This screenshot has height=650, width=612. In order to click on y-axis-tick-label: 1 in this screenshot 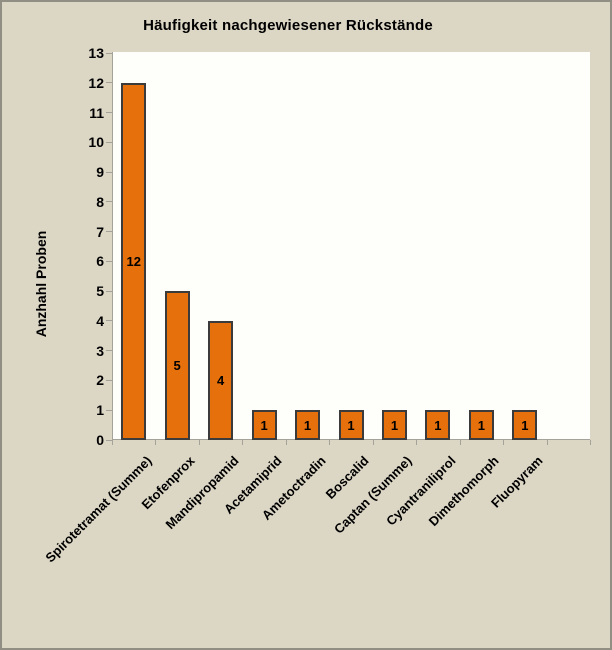, I will do `click(100, 410)`.